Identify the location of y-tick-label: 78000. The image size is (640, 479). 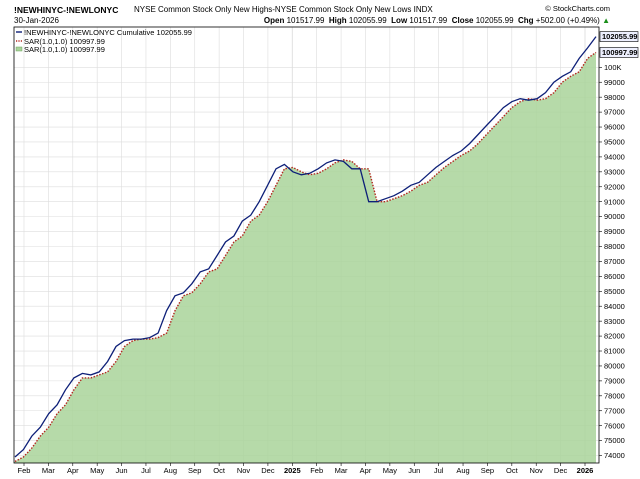
(614, 395).